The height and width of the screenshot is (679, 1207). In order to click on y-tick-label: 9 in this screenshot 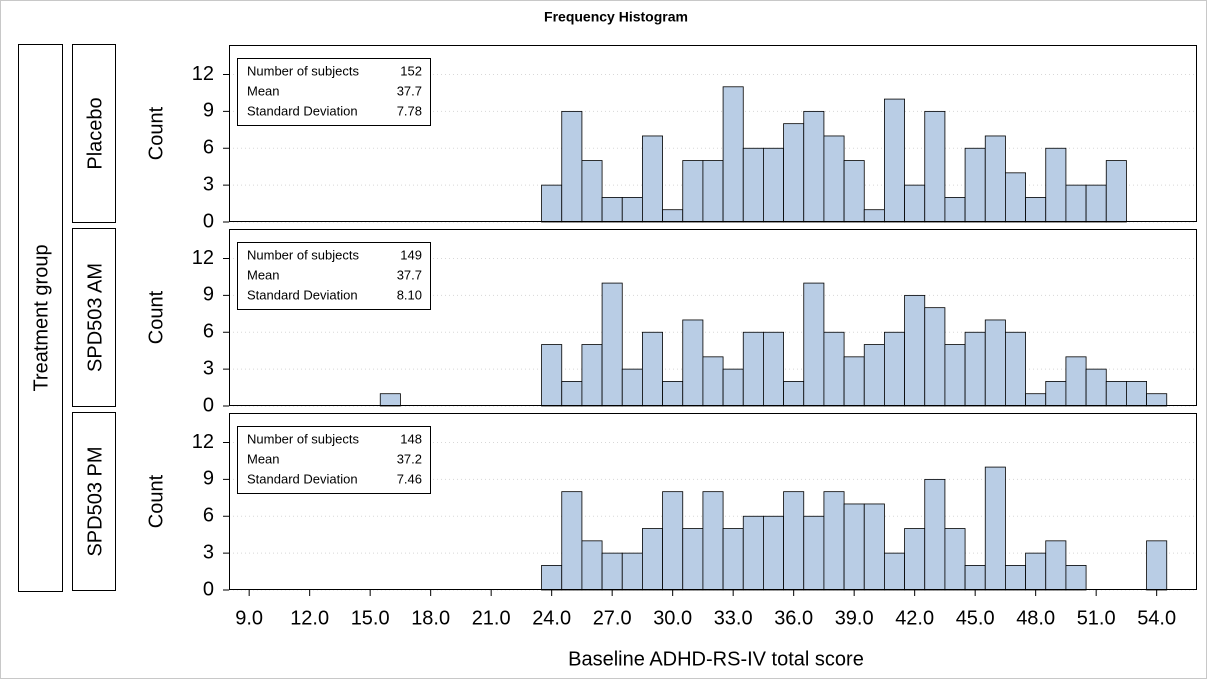, I will do `click(208, 111)`.